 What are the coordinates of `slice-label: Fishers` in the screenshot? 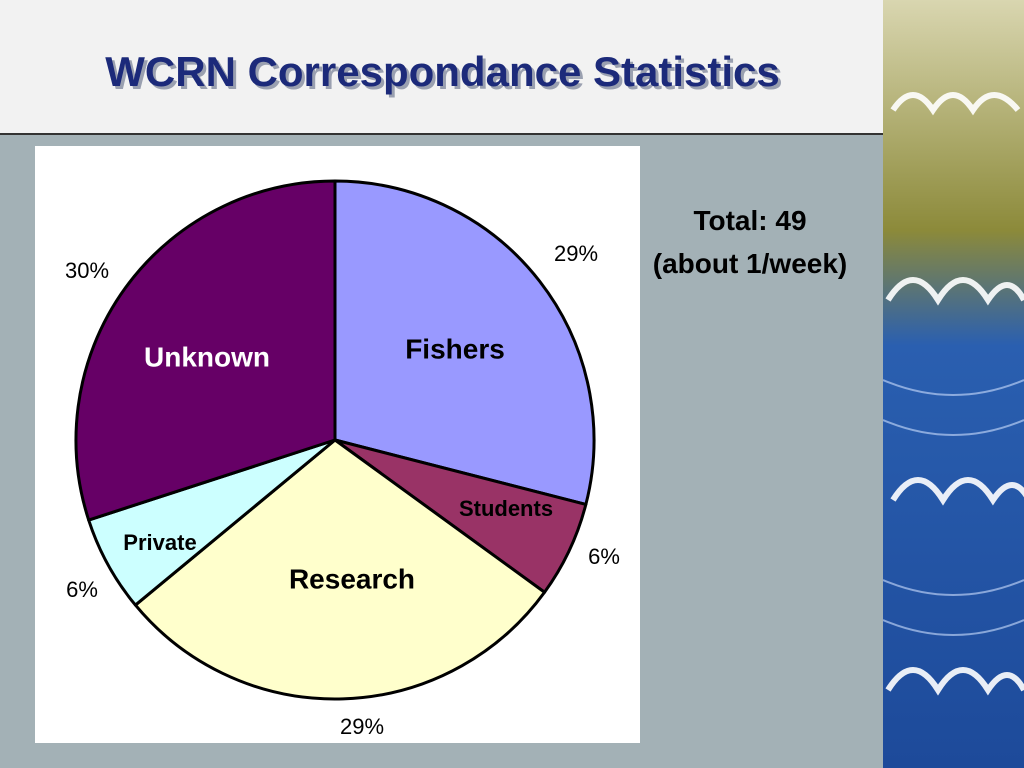 It's located at (455, 348).